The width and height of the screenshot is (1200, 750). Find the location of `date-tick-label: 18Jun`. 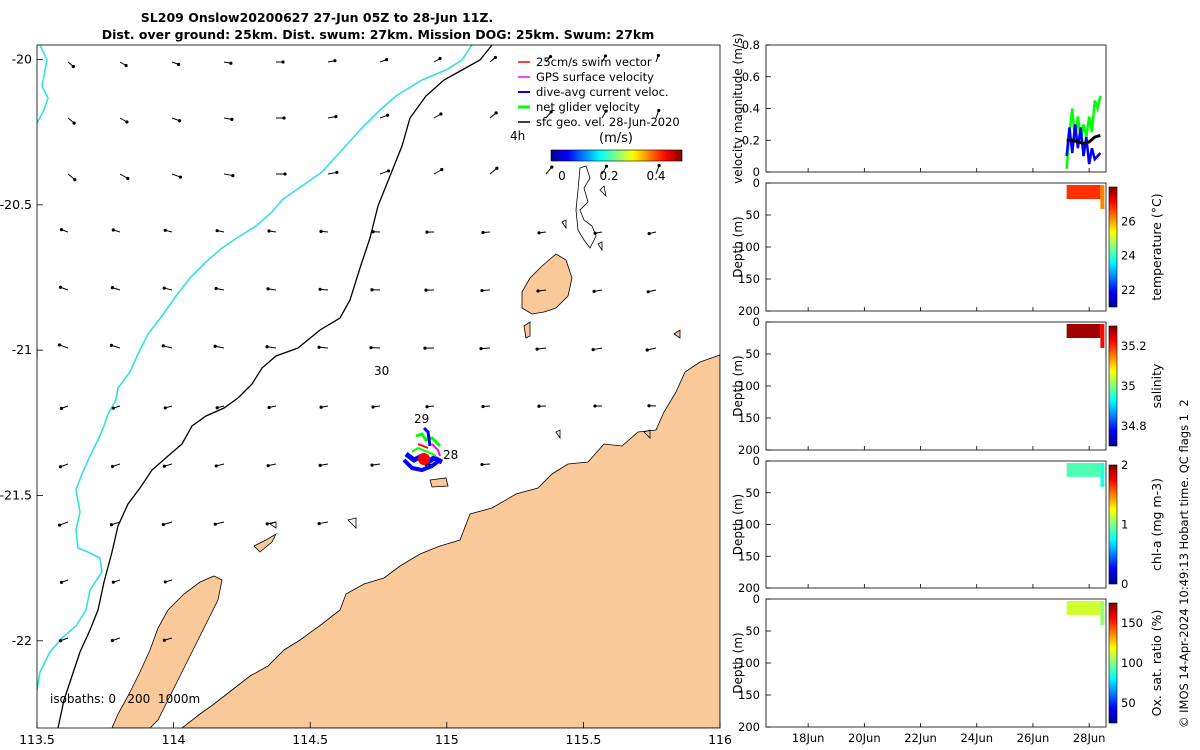

date-tick-label: 18Jun is located at coordinates (808, 738).